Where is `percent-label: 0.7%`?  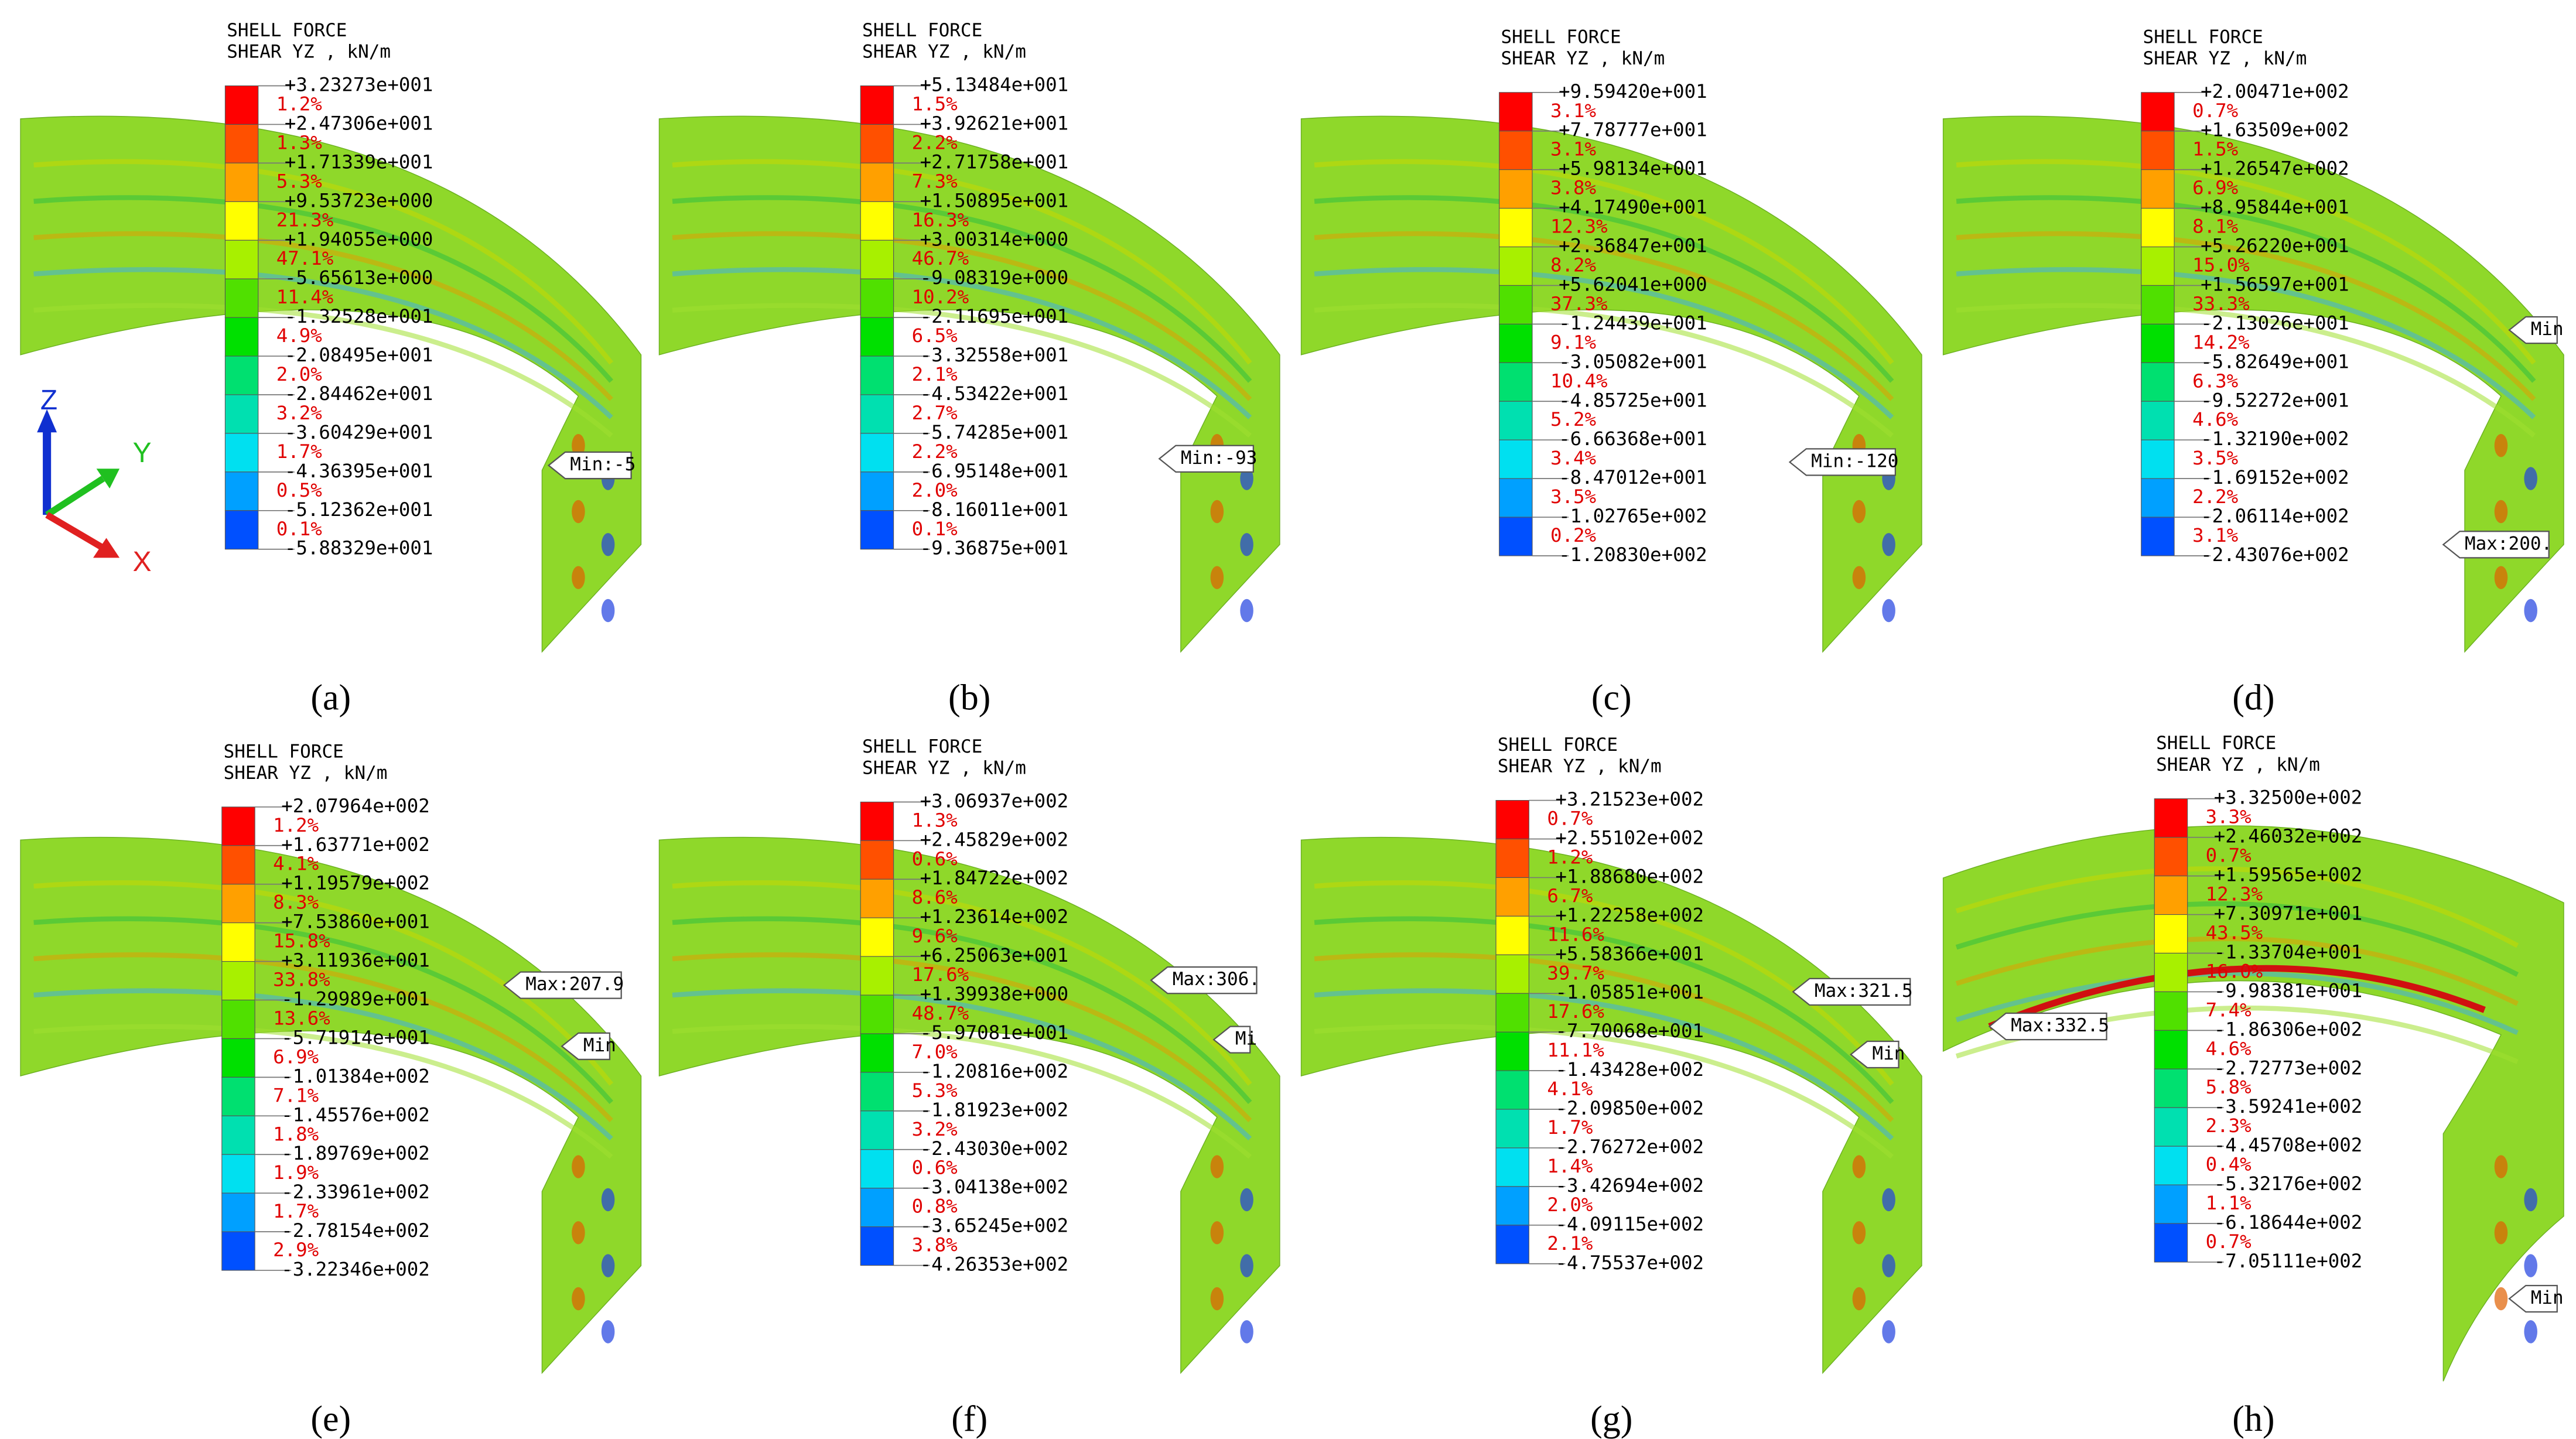
percent-label: 0.7% is located at coordinates (2229, 856).